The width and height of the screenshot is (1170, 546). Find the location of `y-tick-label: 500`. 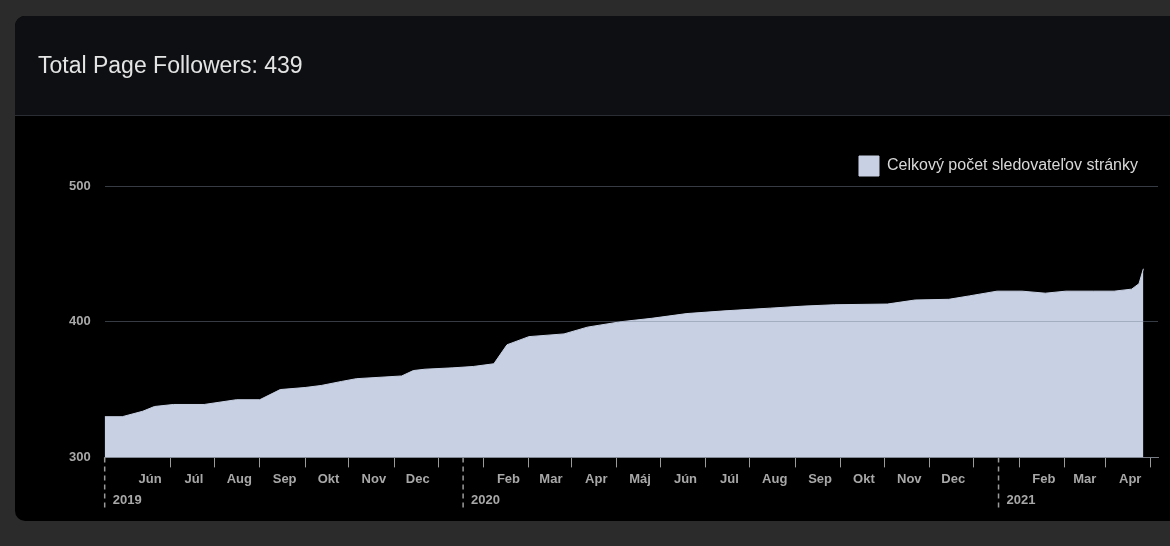

y-tick-label: 500 is located at coordinates (79, 185).